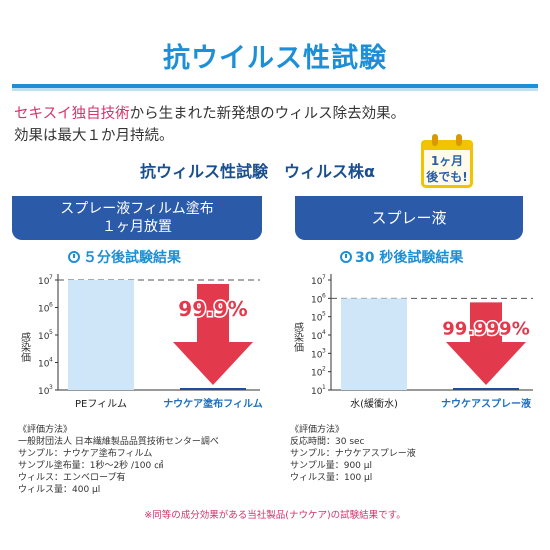 This screenshot has height=550, width=550. Describe the element at coordinates (257, 171) in the screenshot. I see `test-subtitle: 抗ウィルス性試験 ウィルス株α` at that location.